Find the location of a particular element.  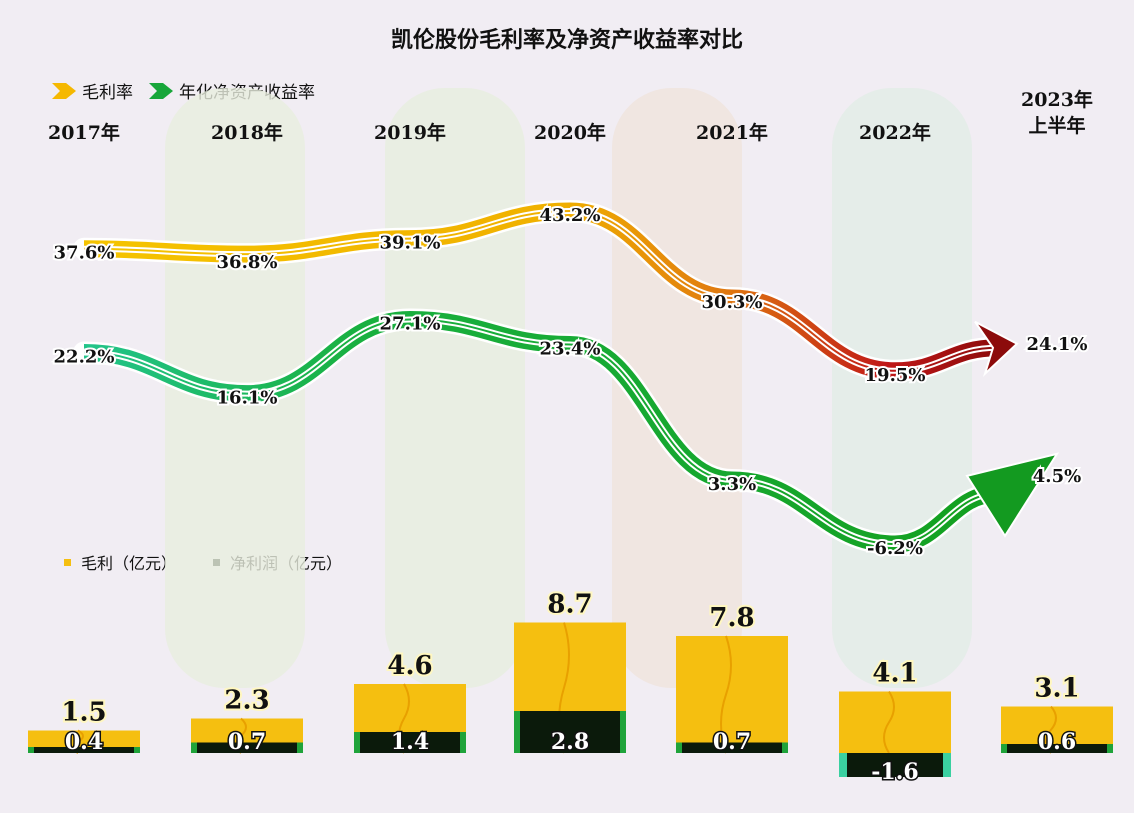

legend-label-gross-margin: 毛利率 is located at coordinates (107, 93).